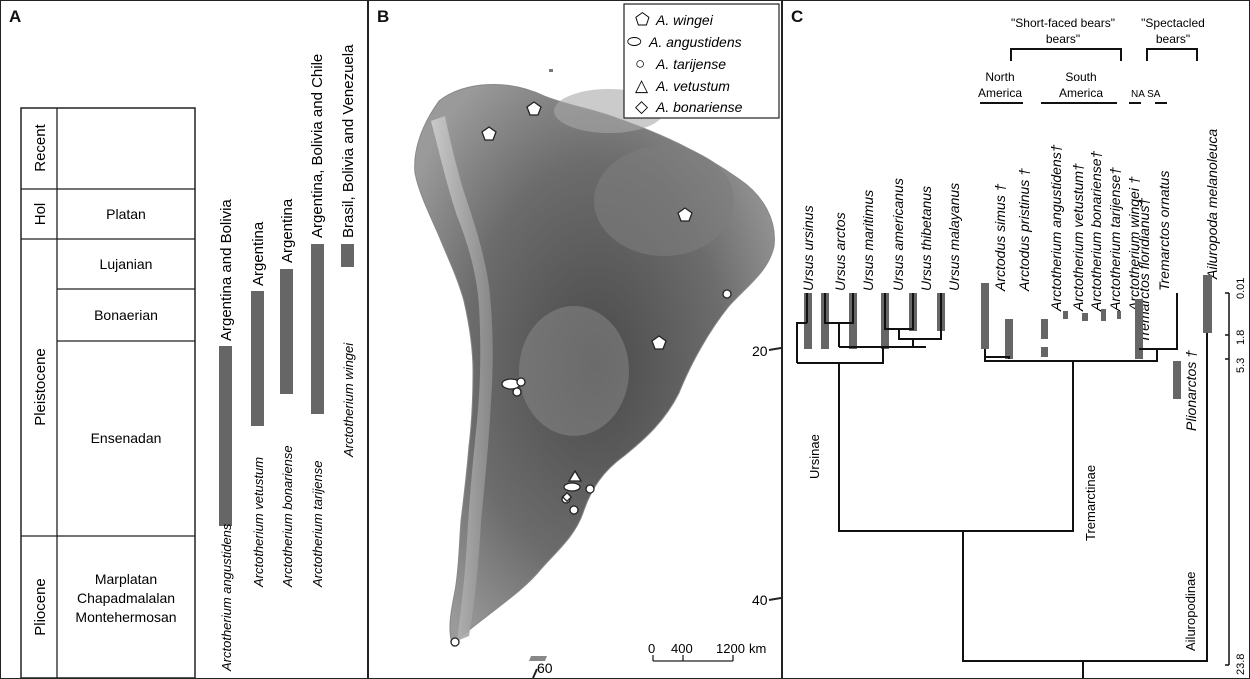  I want to click on range-arctotherium-angustidens, so click(1044, 329).